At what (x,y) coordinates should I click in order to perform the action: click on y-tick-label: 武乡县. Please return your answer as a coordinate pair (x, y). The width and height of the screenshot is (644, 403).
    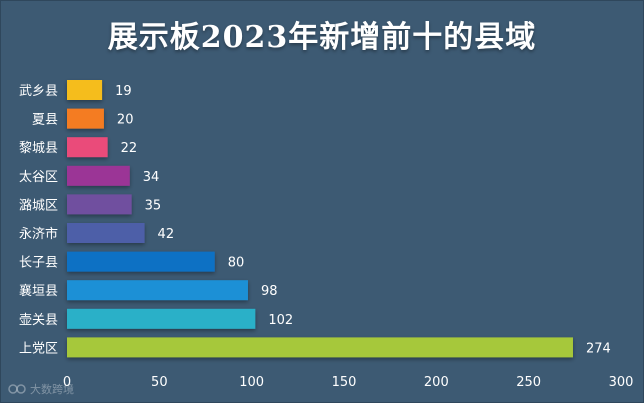
    Looking at the image, I should click on (38, 91).